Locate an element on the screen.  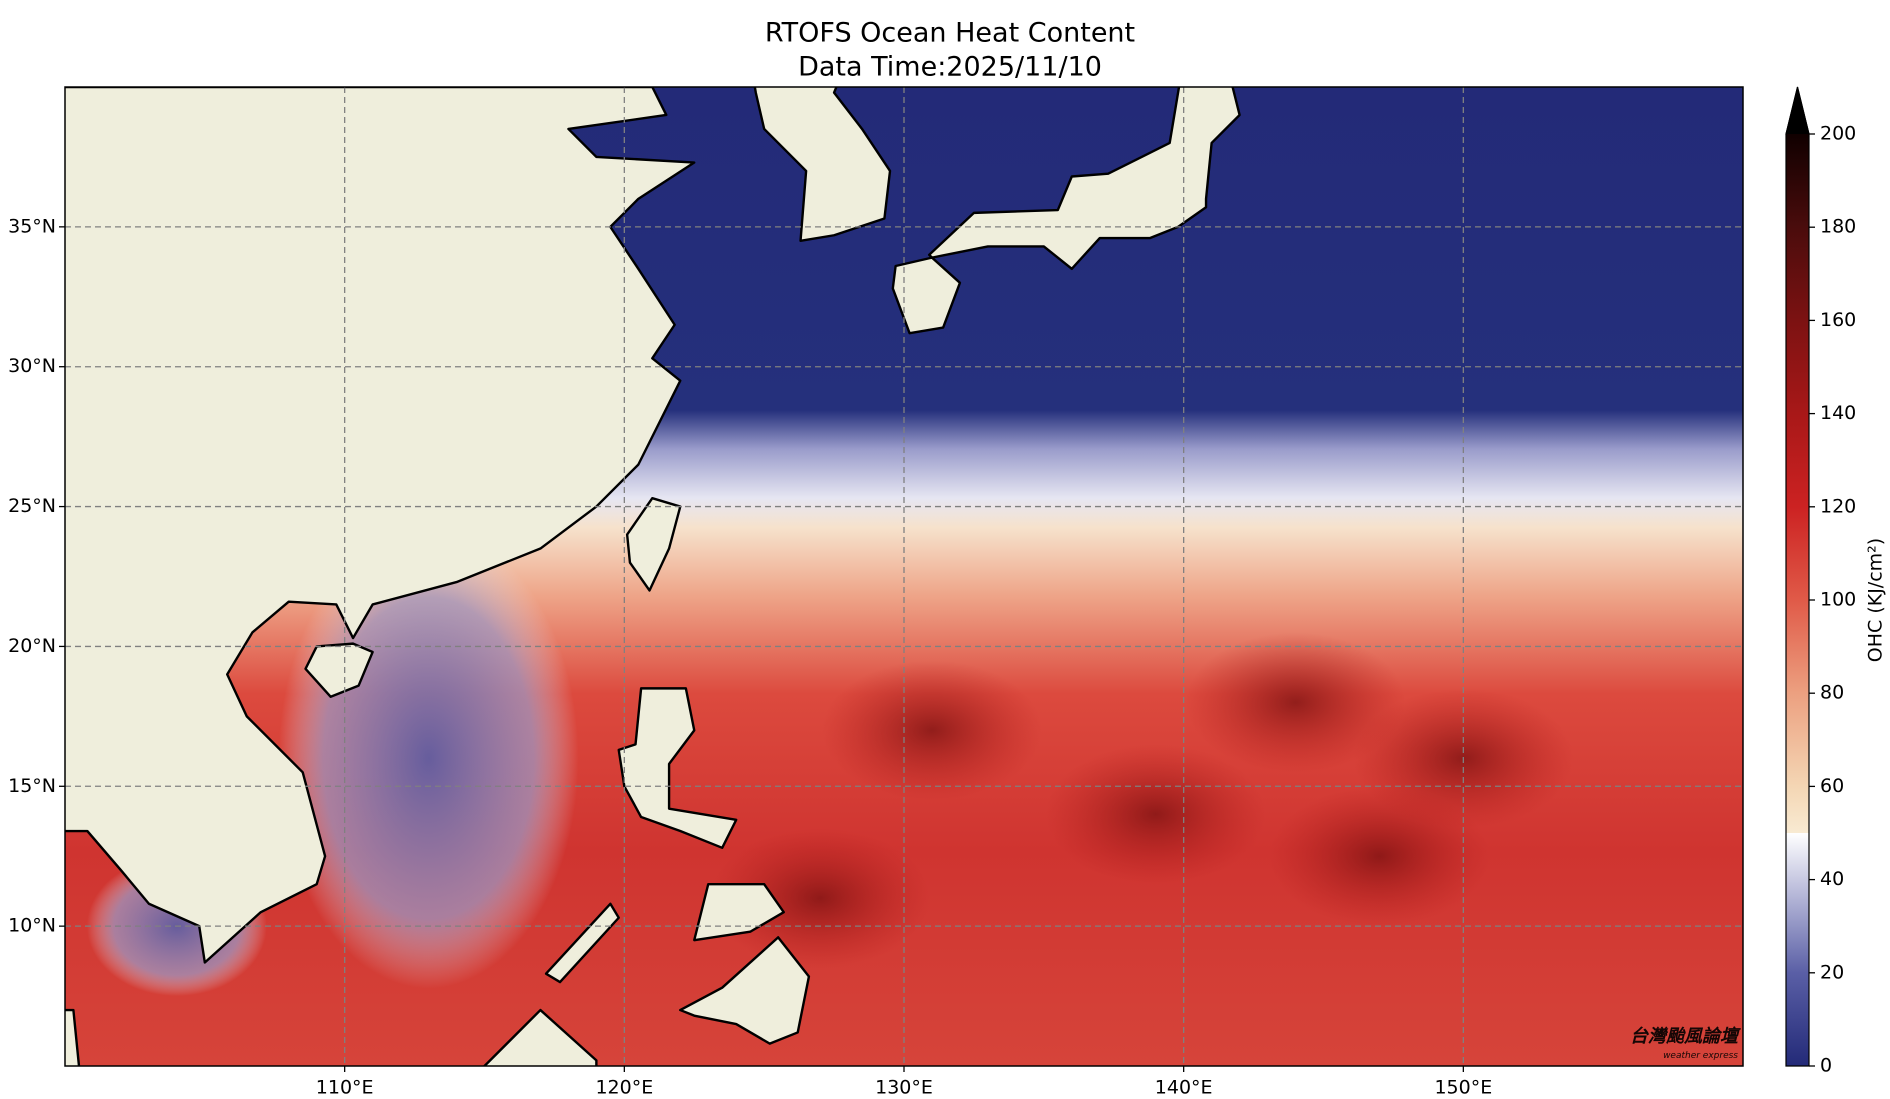
y-tick-label: 30°N is located at coordinates (32, 366).